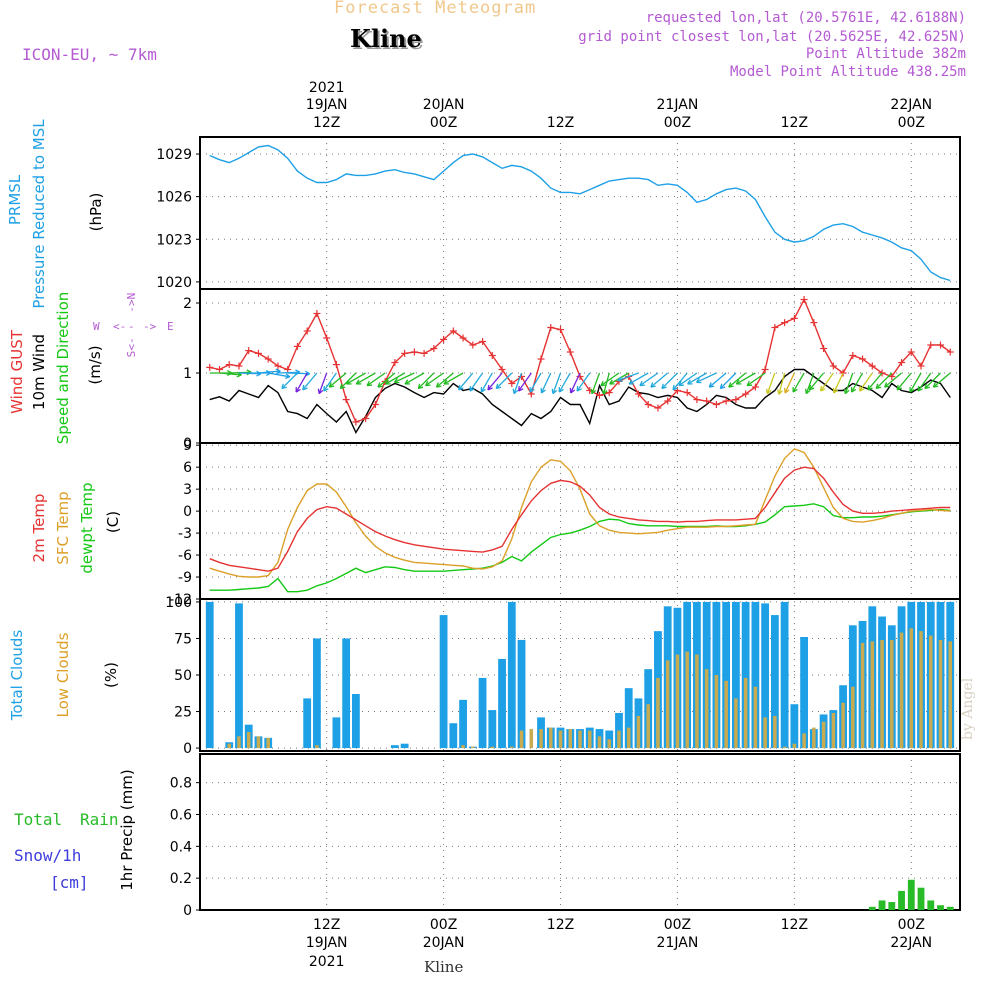  I want to click on y-tick-label: 0, so click(187, 444).